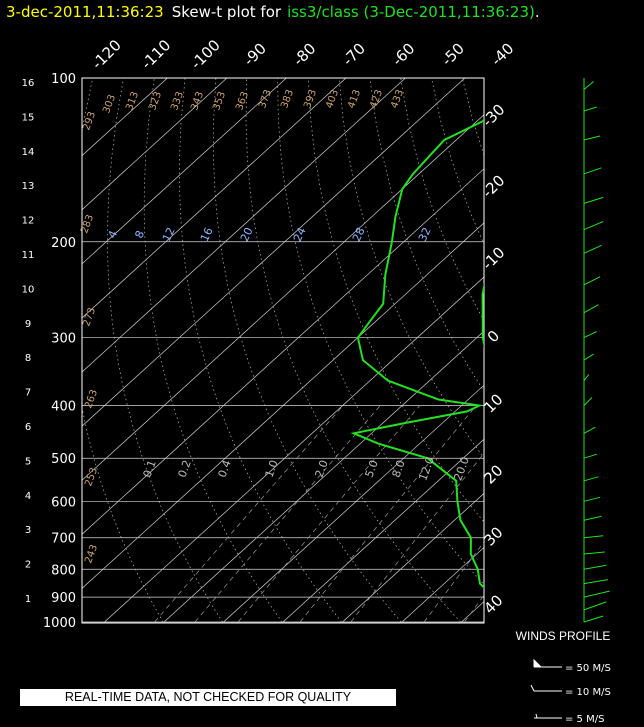 The image size is (644, 727). What do you see at coordinates (28, 221) in the screenshot?
I see `height-km-label: 12` at bounding box center [28, 221].